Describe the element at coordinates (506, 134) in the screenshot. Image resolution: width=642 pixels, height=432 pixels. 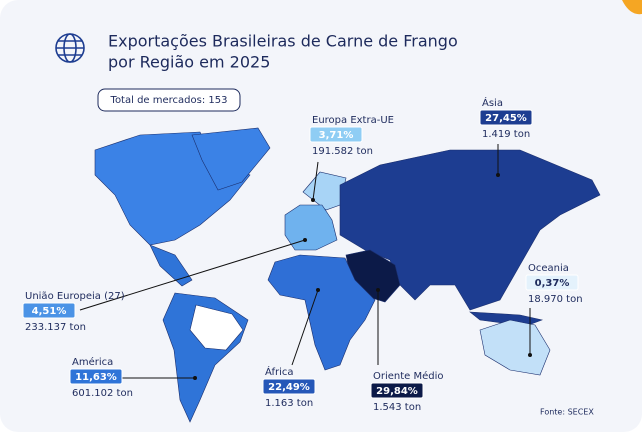
I see `region-volume: 1.419 ton` at that location.